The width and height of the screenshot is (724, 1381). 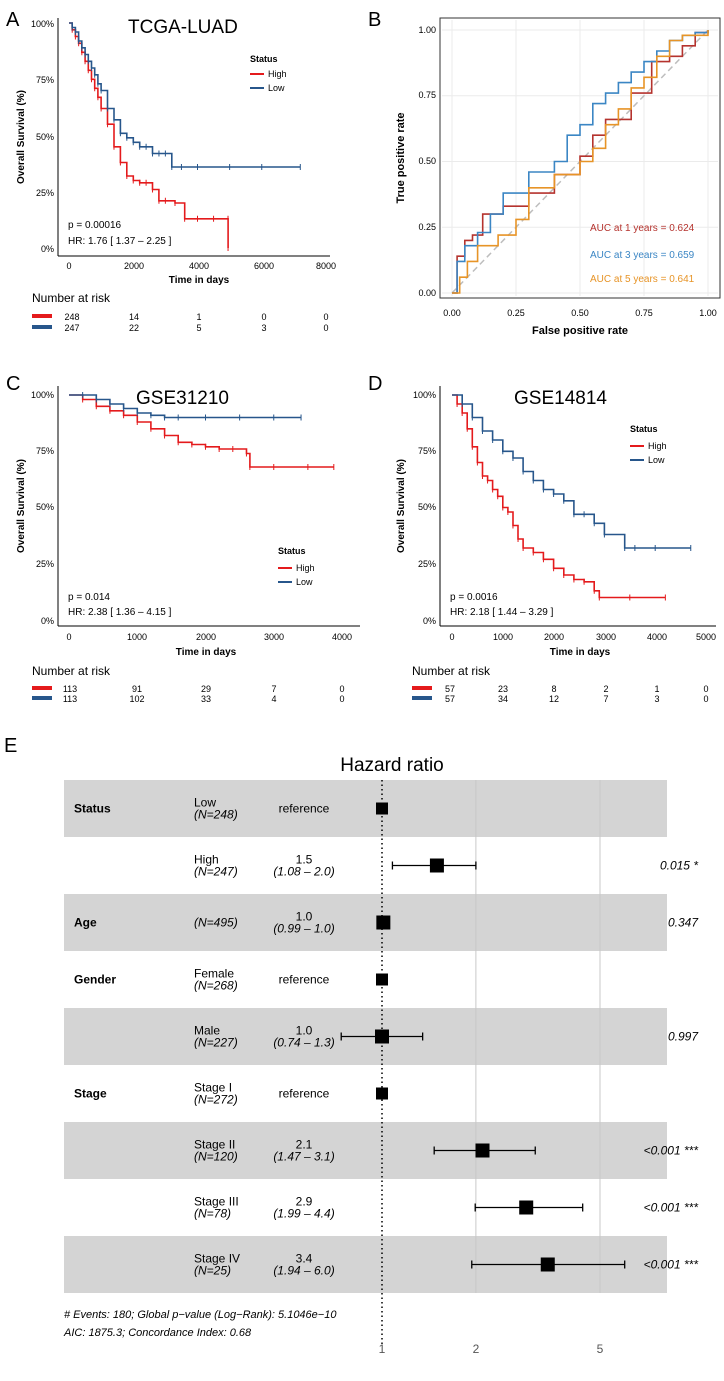 What do you see at coordinates (427, 564) in the screenshot?
I see `panel-d-ytick-25: 25%` at bounding box center [427, 564].